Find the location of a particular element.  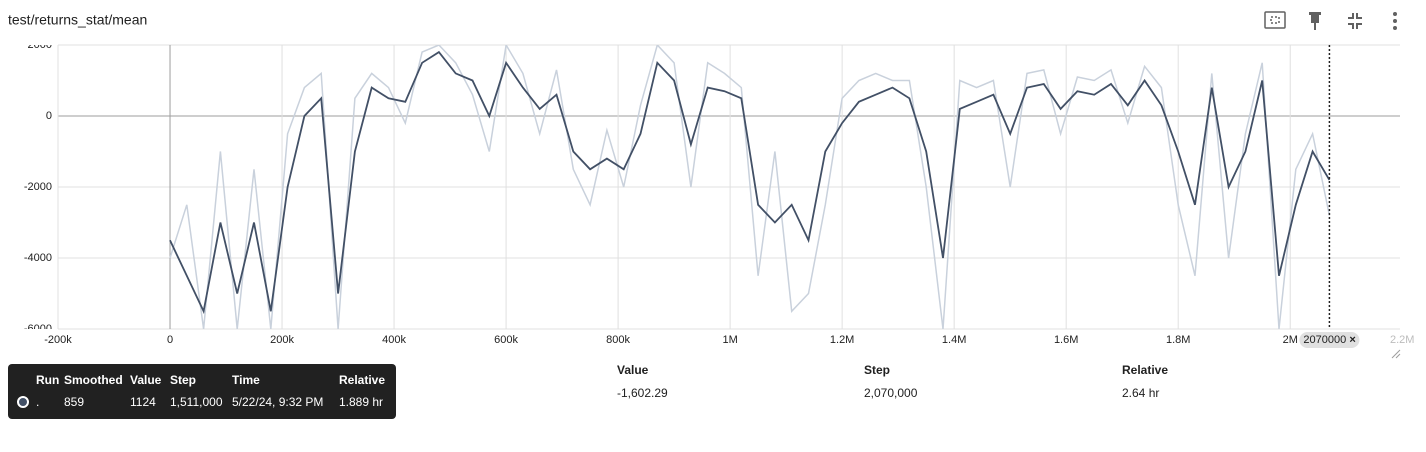

tooltip-header: Smoothed is located at coordinates (93, 380).